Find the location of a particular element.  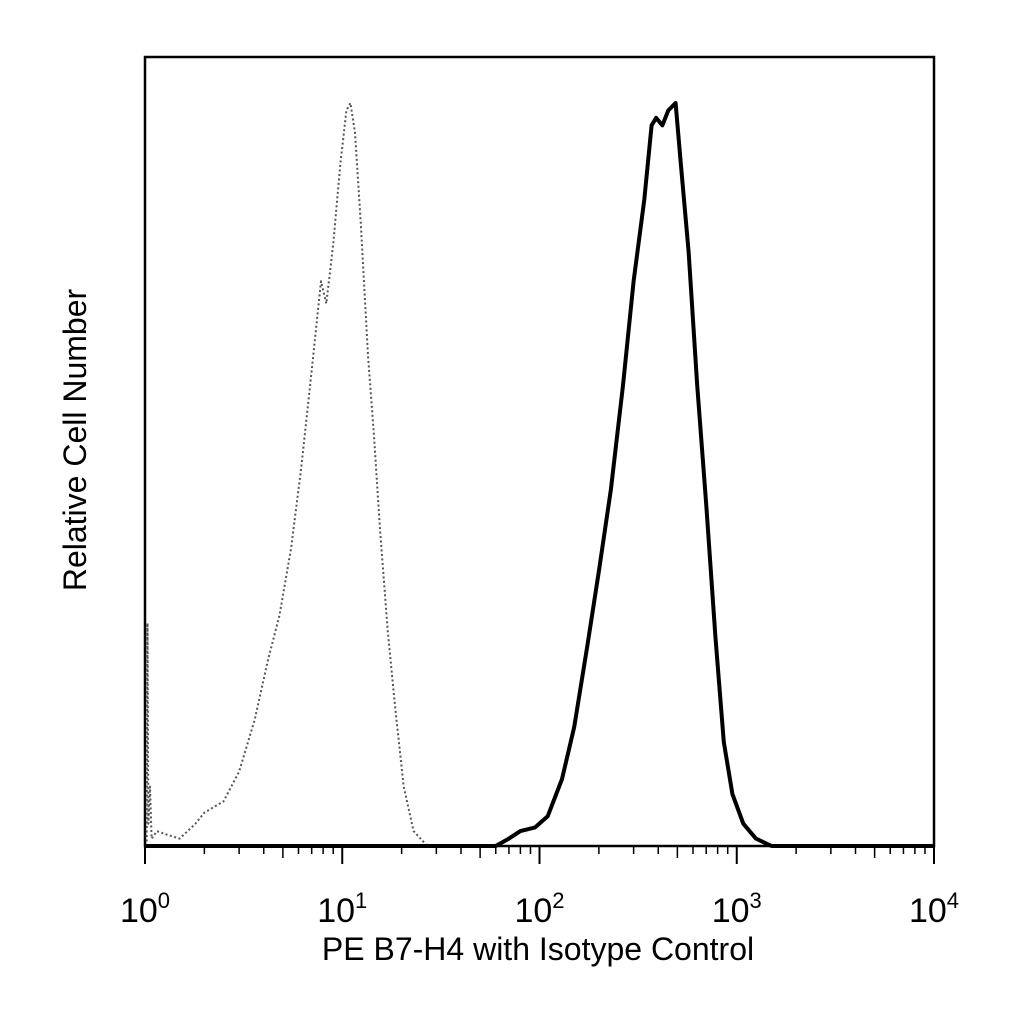

x-tick-label: 10⁰ is located at coordinates (145, 909).